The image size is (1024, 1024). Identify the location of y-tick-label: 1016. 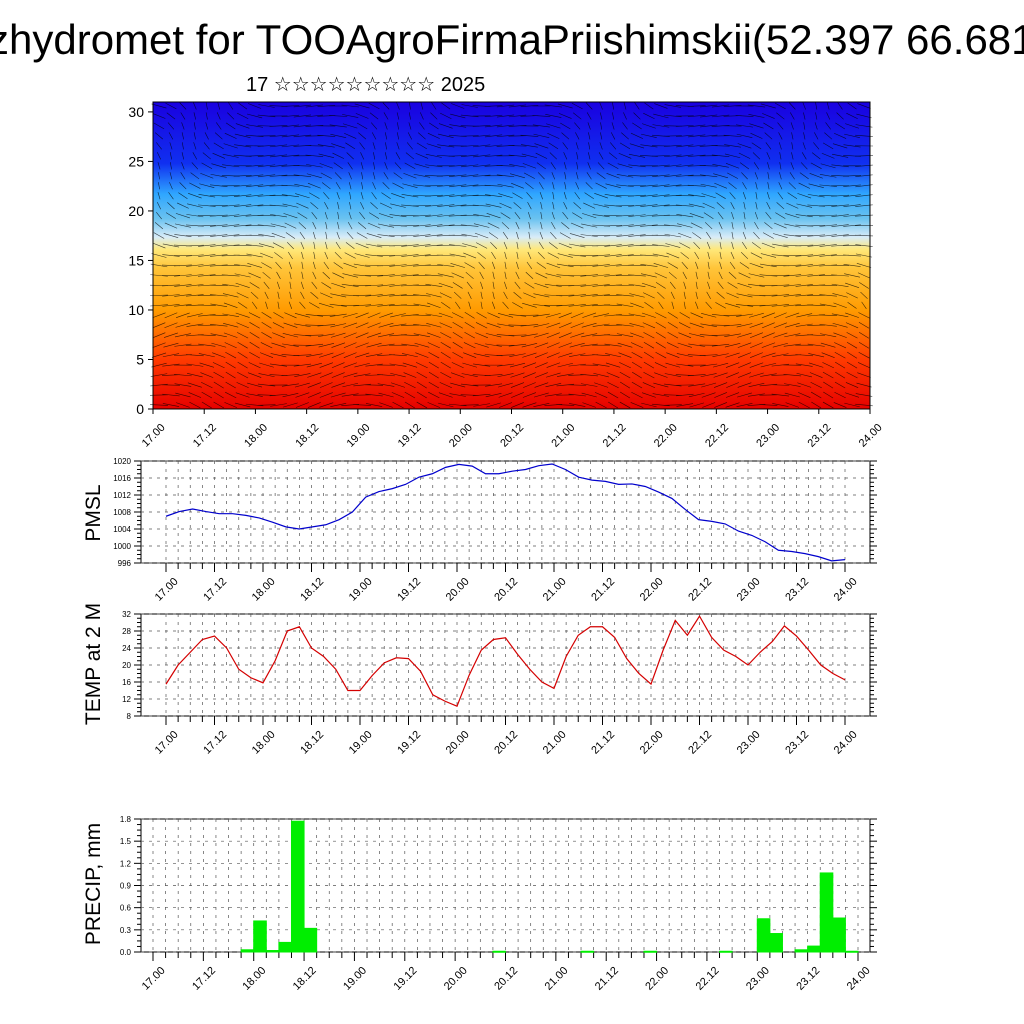
(122, 478).